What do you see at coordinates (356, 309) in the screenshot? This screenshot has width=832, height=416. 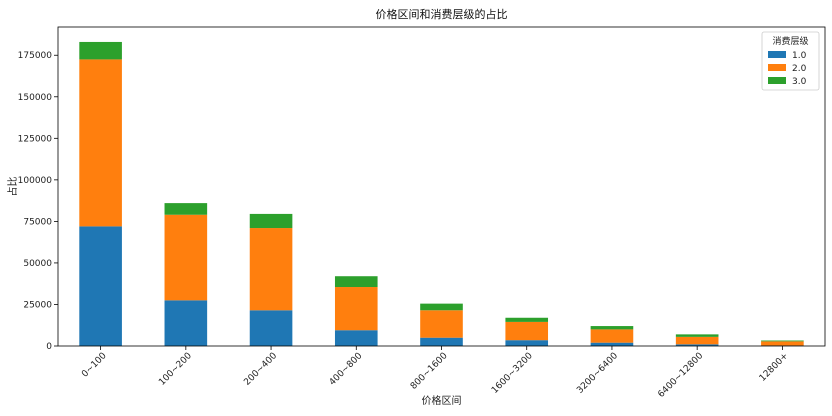 I see `bar-400~800-series-2.0` at bounding box center [356, 309].